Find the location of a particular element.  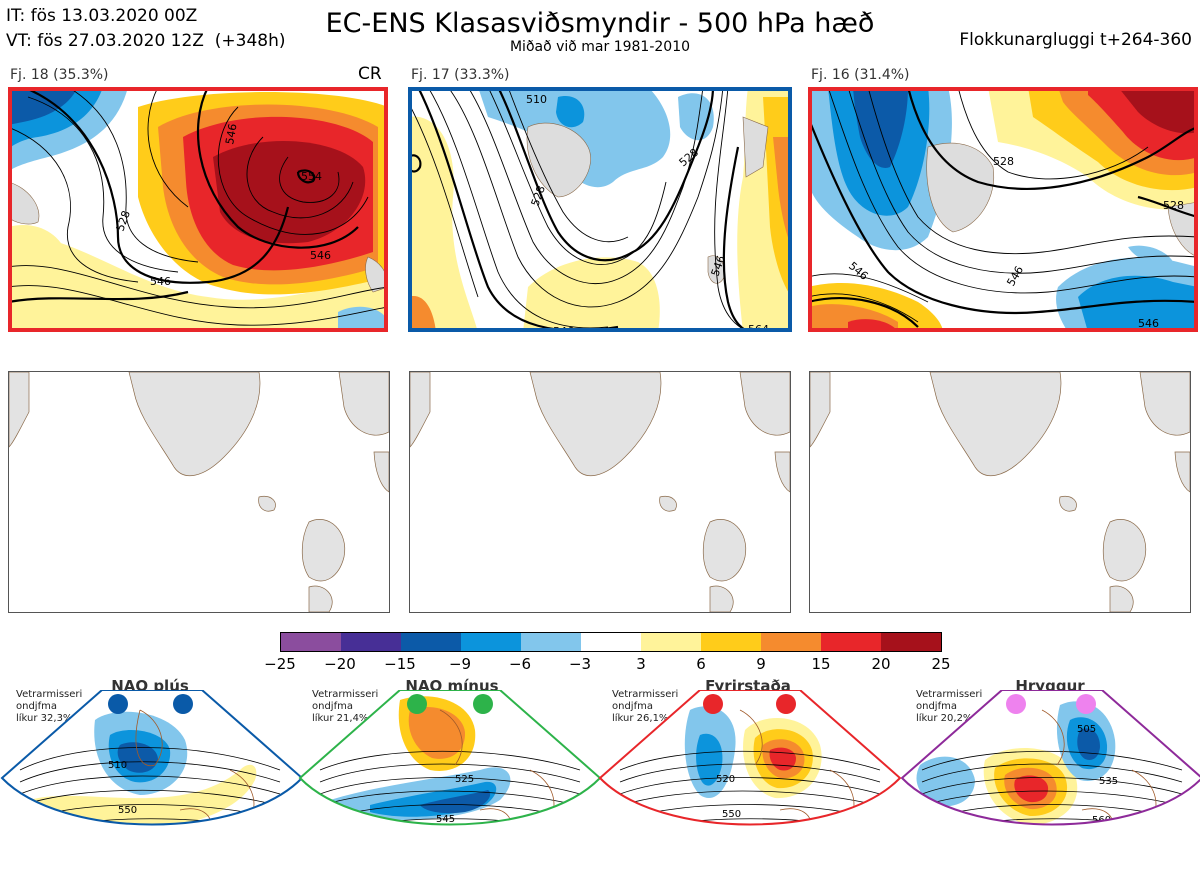

page-subtitle: Miðað við mar 1981-2010 is located at coordinates (600, 47).